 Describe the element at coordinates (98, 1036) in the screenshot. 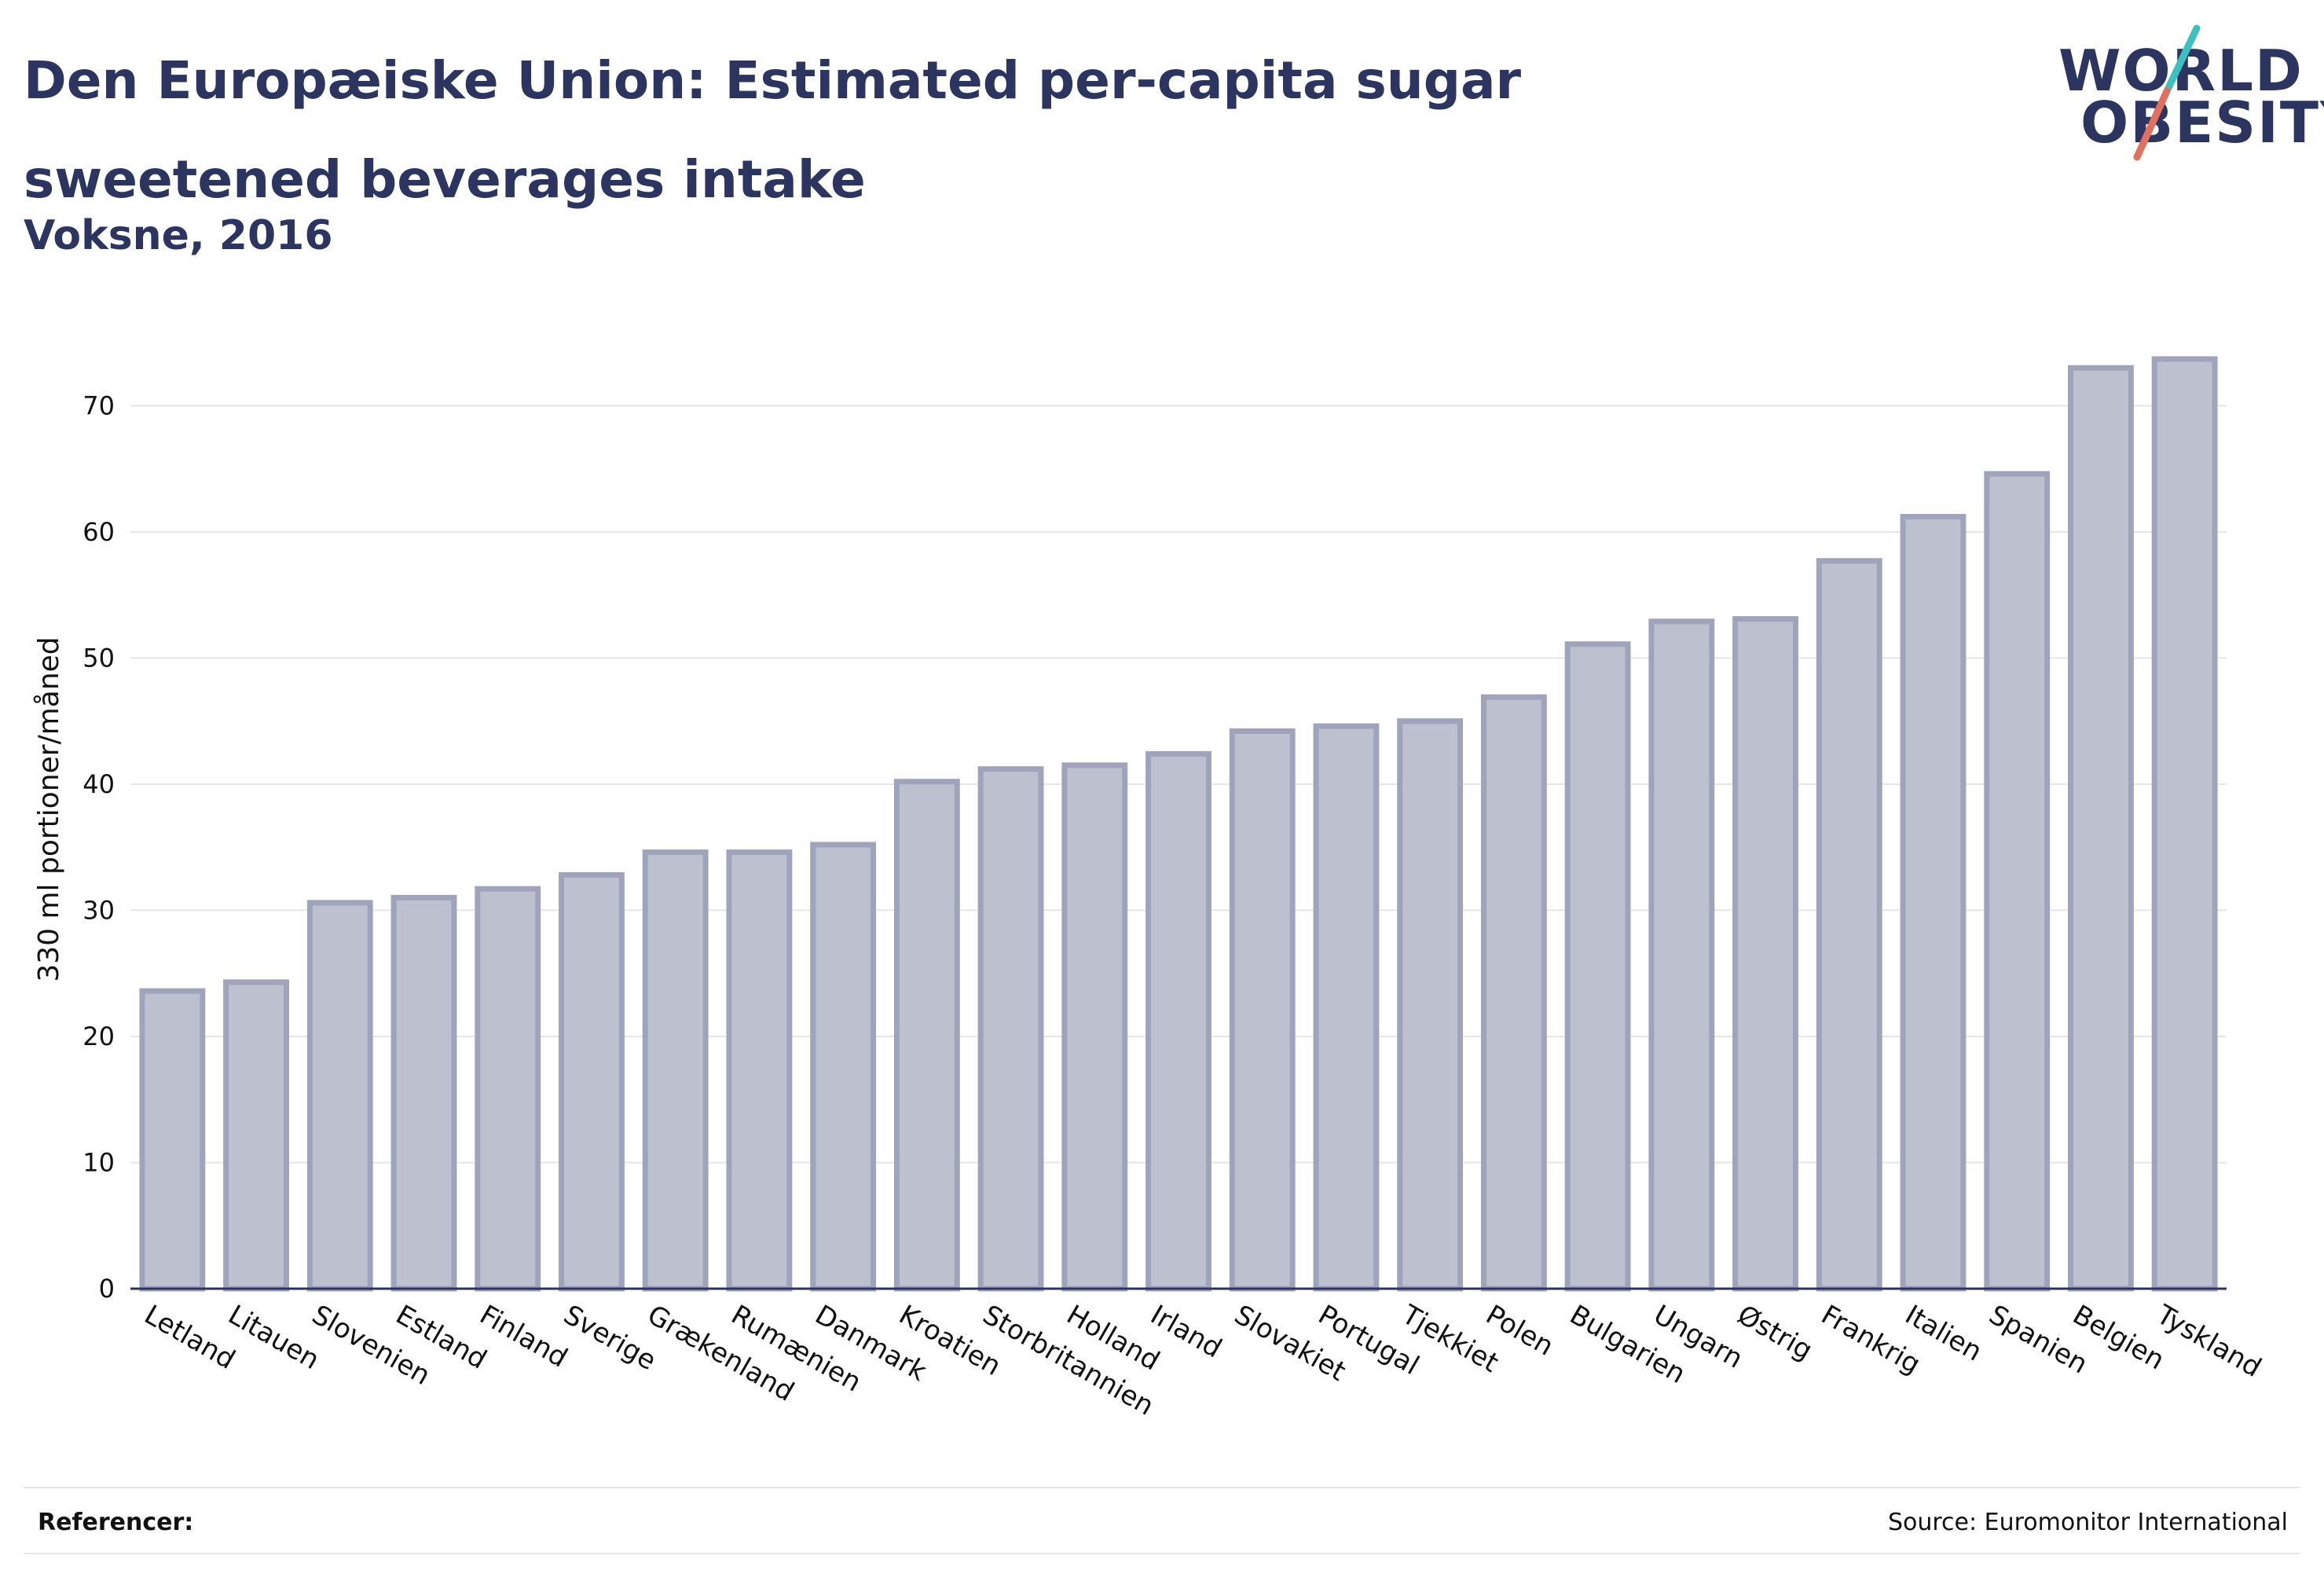

I see `y-tick-label: 20` at that location.